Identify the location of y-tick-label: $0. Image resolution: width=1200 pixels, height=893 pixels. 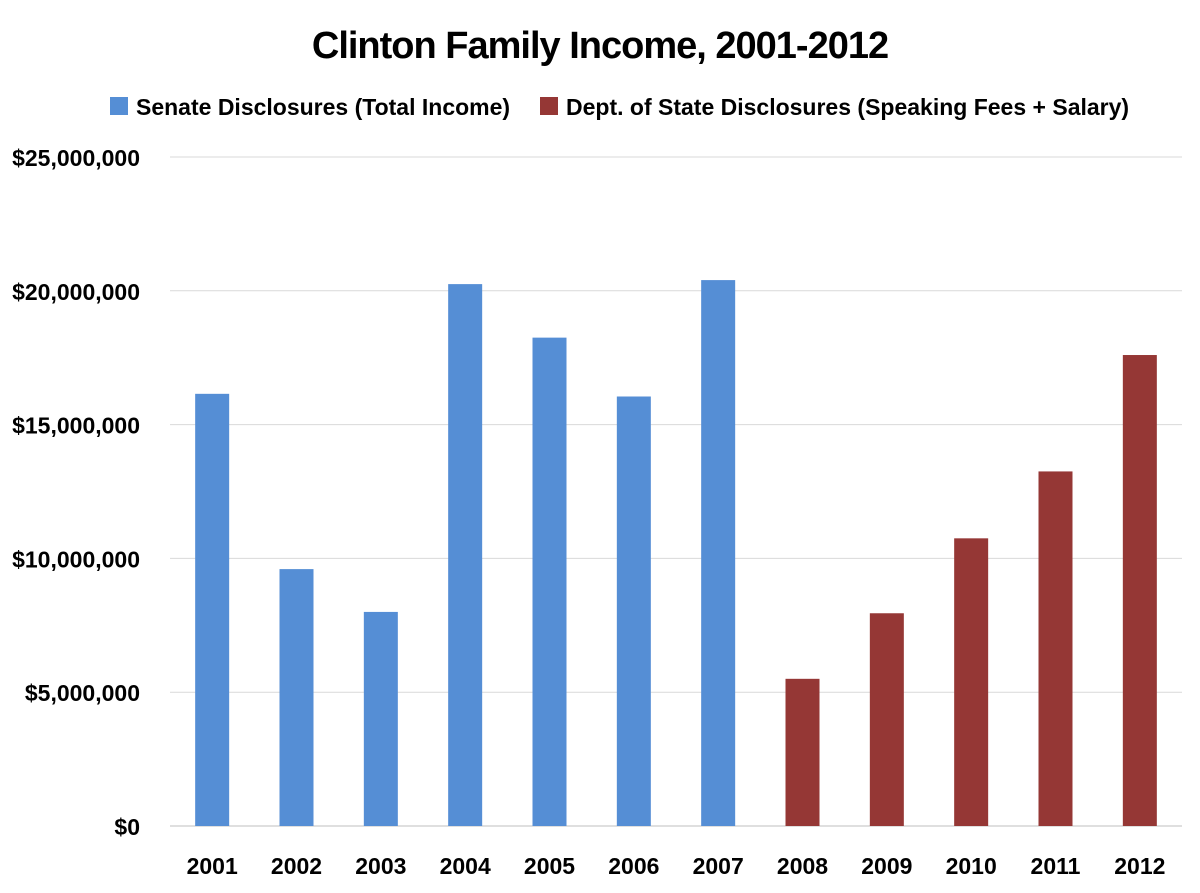
(127, 827).